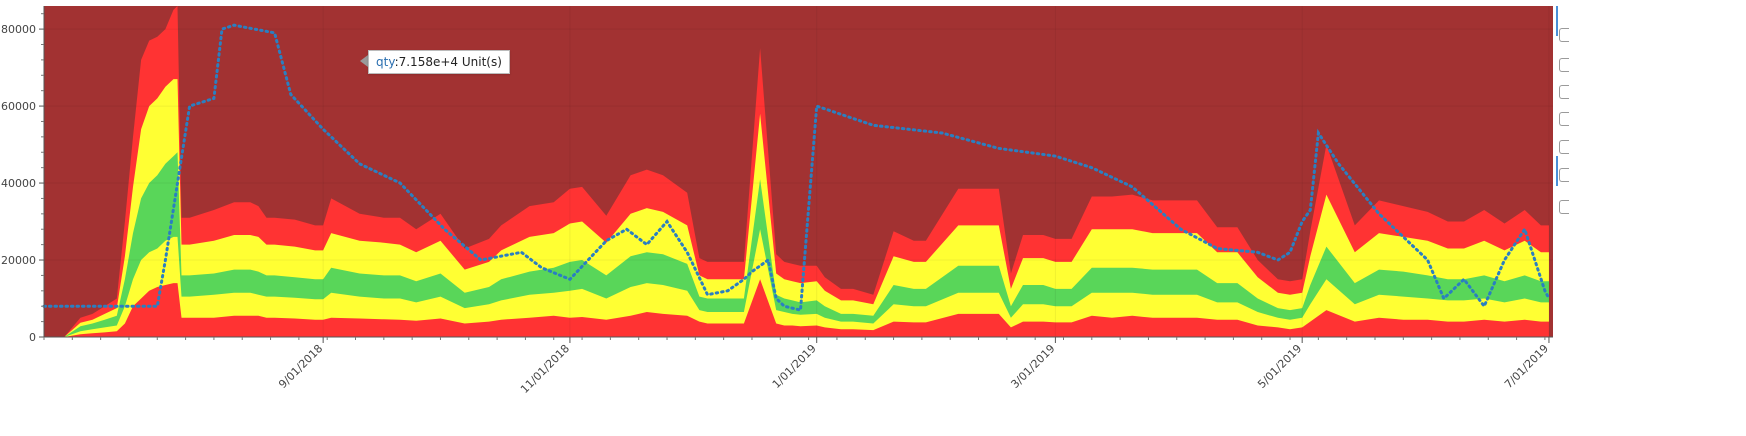 The height and width of the screenshot is (436, 1746). What do you see at coordinates (364, 61) in the screenshot?
I see `tooltip-arrow` at bounding box center [364, 61].